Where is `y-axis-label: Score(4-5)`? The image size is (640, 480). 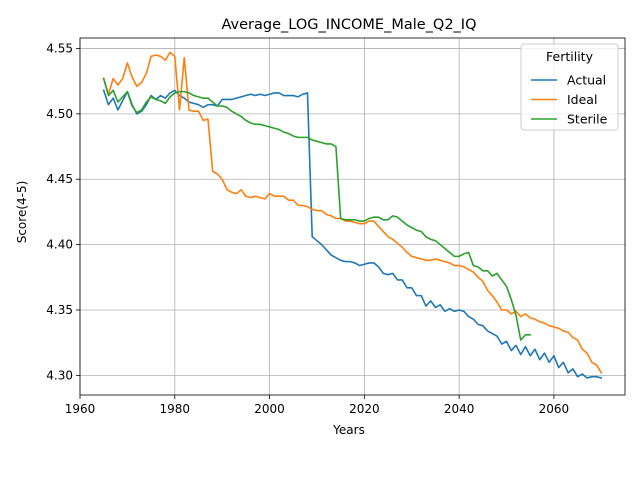
y-axis-label: Score(4-5) is located at coordinates (22, 212).